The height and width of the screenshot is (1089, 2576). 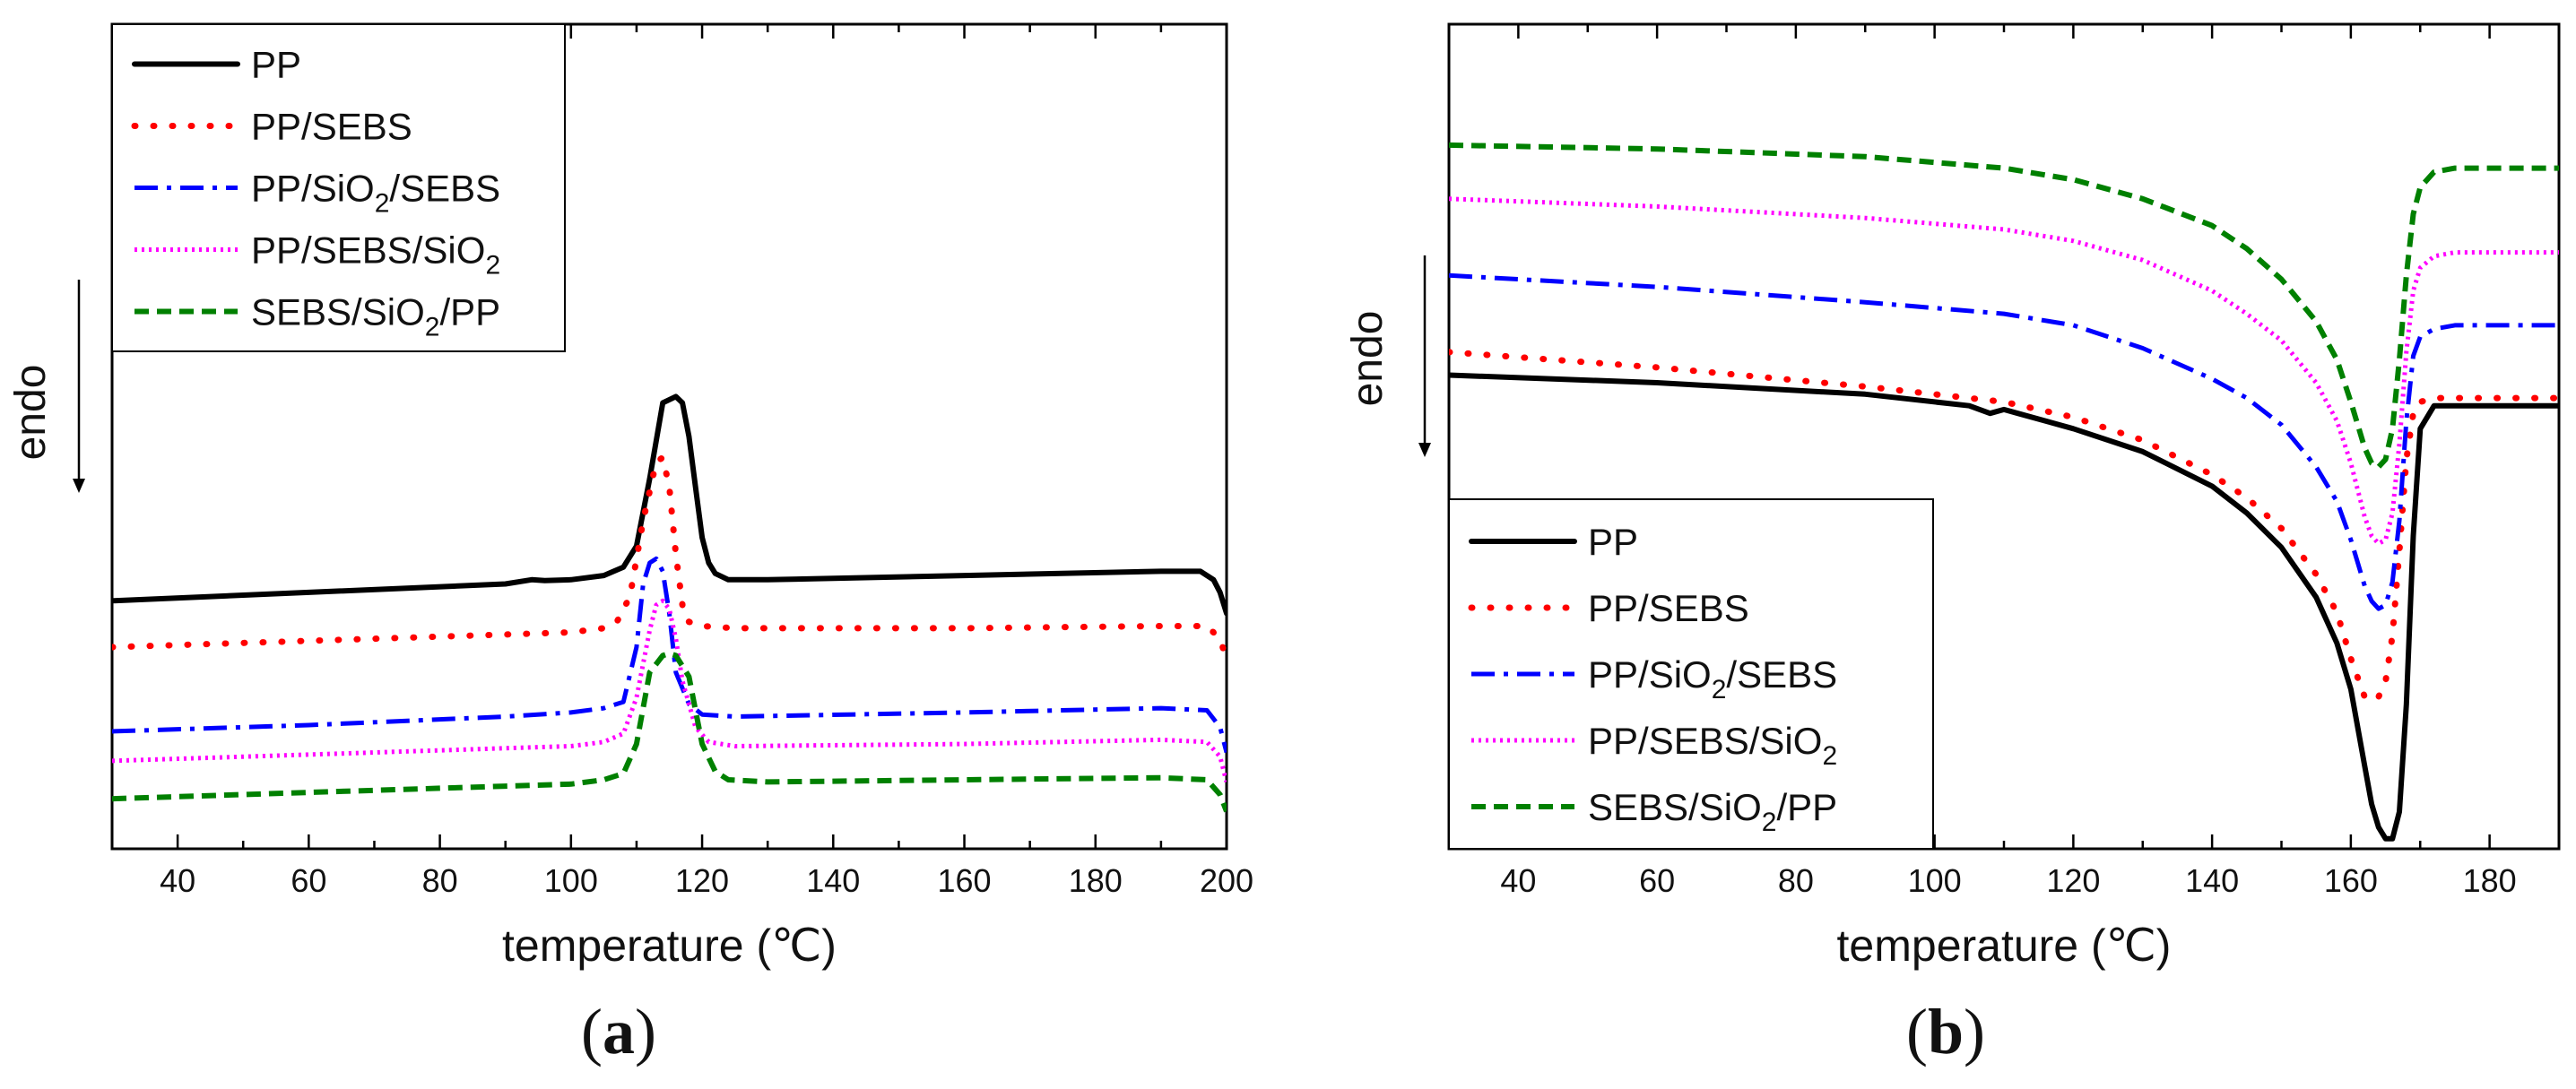 What do you see at coordinates (1424, 450) in the screenshot?
I see `panel-b-endo-arrow-icon` at bounding box center [1424, 450].